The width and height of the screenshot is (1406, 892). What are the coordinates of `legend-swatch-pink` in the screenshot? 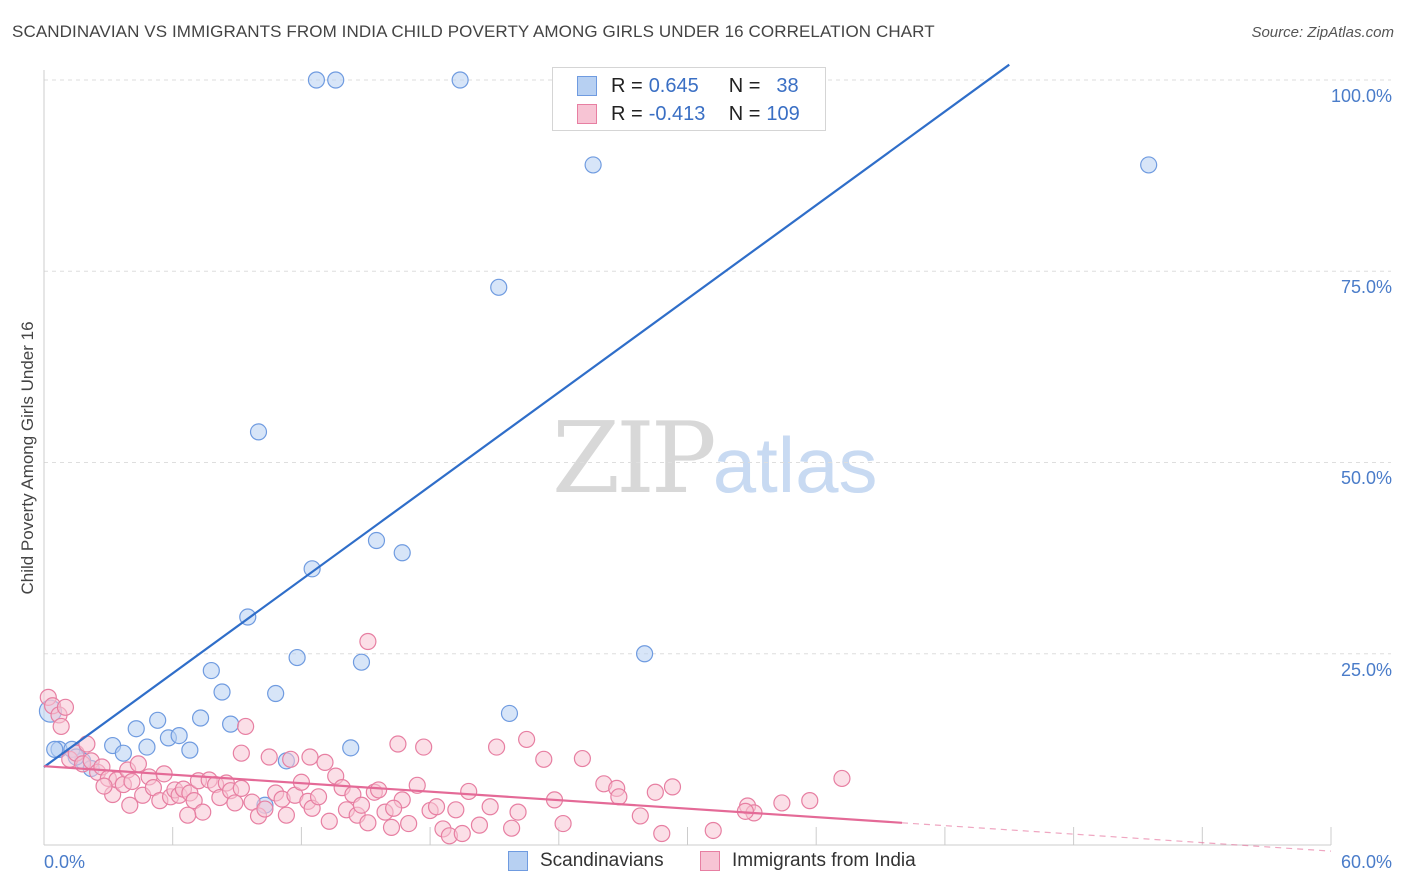 It's located at (587, 114).